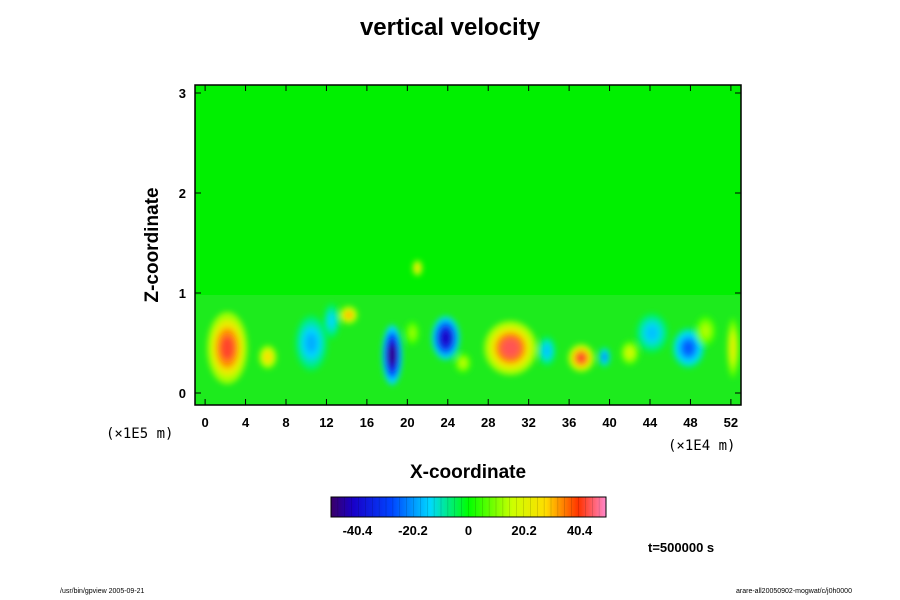 The height and width of the screenshot is (600, 900). What do you see at coordinates (182, 93) in the screenshot?
I see `y-tick-label-3: 3` at bounding box center [182, 93].